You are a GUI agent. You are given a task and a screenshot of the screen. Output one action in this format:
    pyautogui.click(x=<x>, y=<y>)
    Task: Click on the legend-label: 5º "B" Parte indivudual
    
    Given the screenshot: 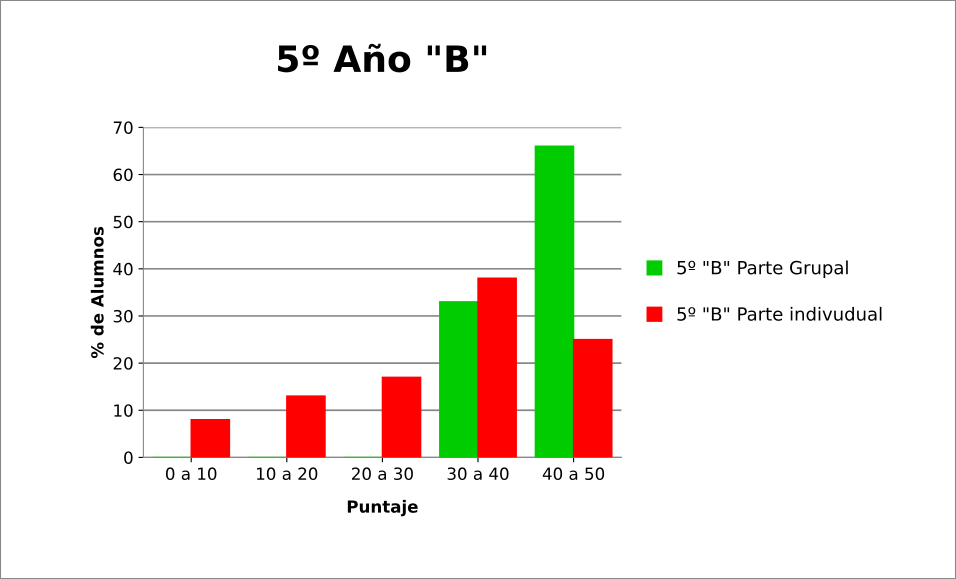 What is the action you would take?
    pyautogui.click(x=779, y=313)
    